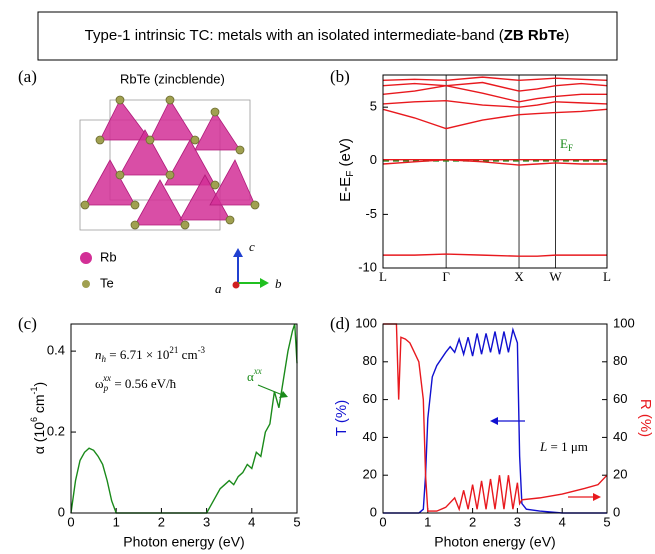 The height and width of the screenshot is (554, 655). Describe the element at coordinates (137, 354) in the screenshot. I see `label-part: = 6.71 × 10` at that location.